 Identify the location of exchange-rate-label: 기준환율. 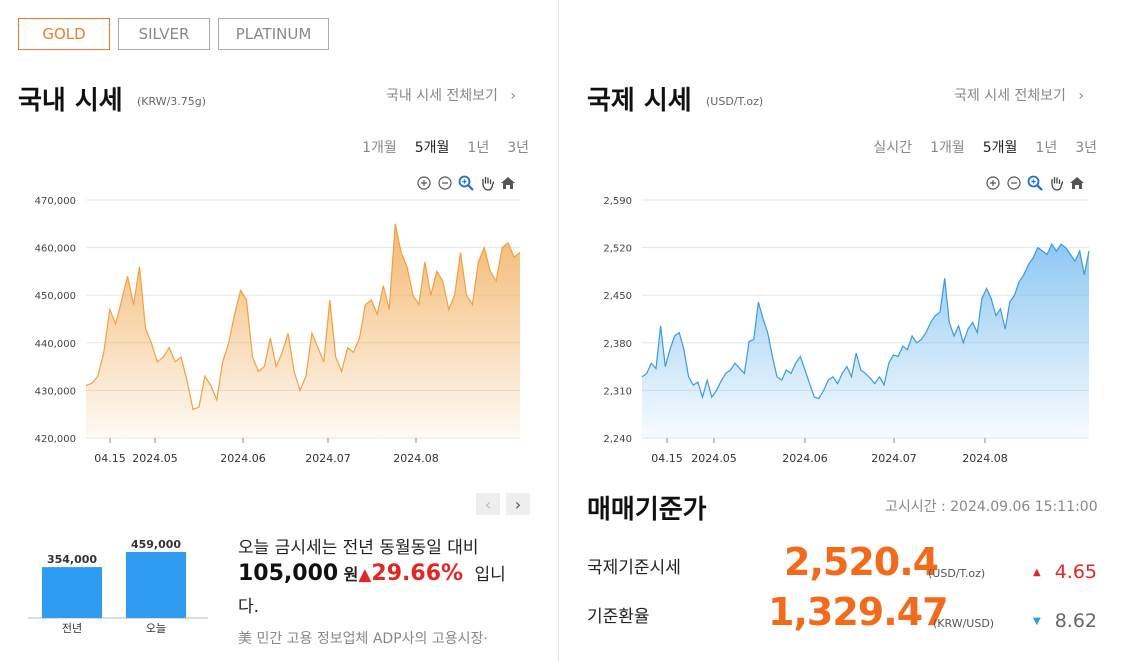
(618, 617).